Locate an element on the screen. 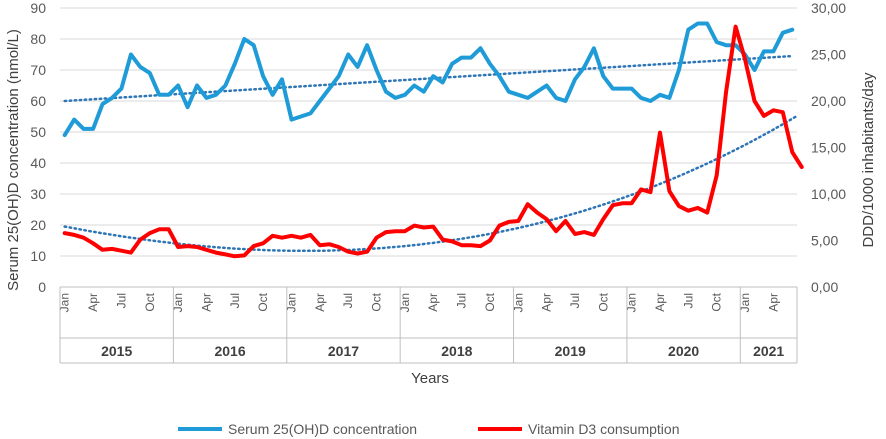 The height and width of the screenshot is (439, 886). x-year-label: 2017 is located at coordinates (343, 351).